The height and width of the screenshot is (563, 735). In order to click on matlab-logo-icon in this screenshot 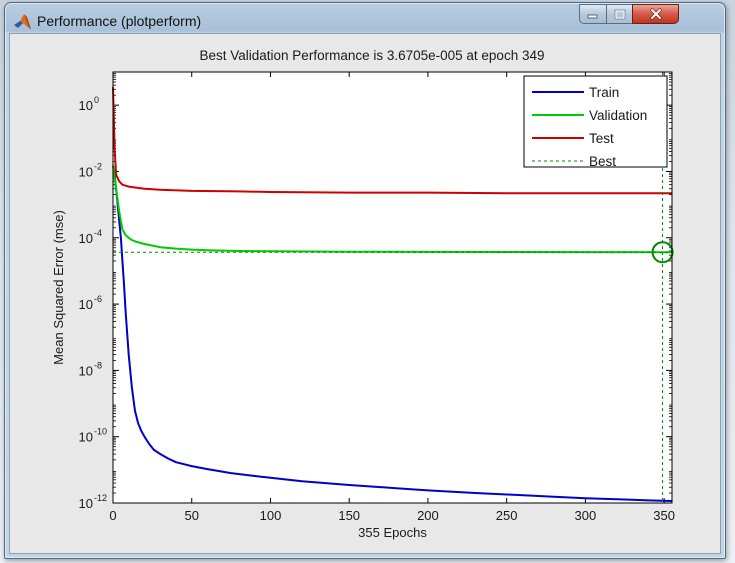, I will do `click(22, 21)`.